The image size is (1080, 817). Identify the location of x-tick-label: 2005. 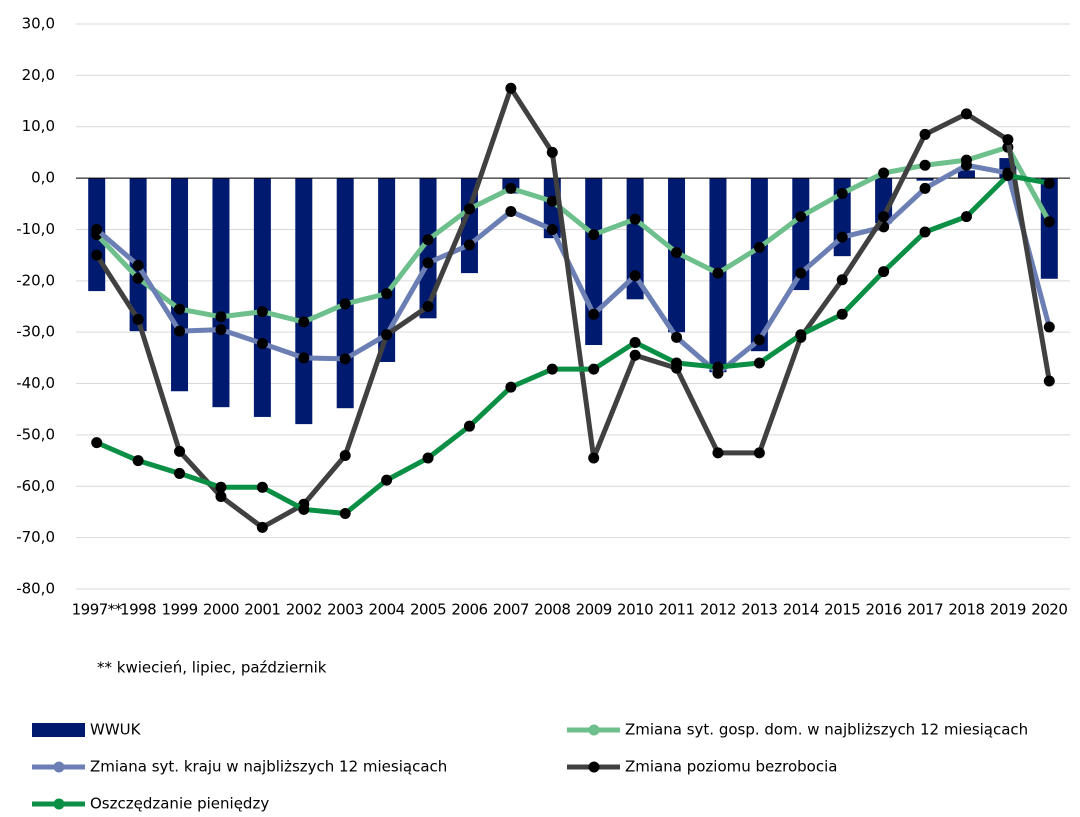
(428, 610).